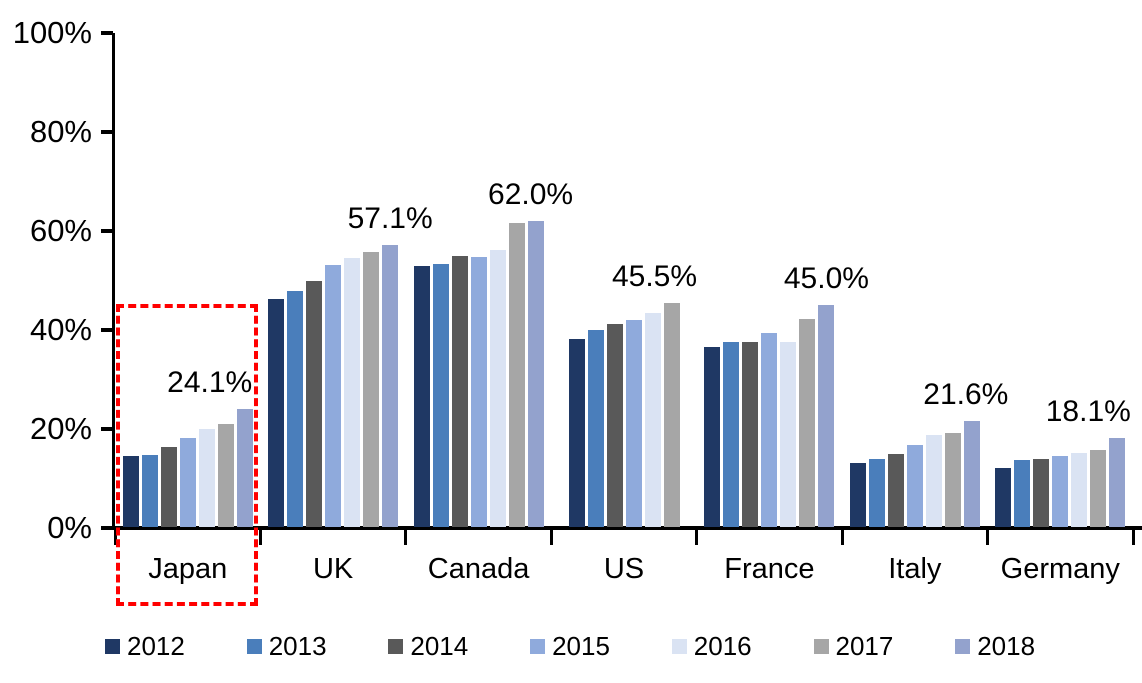 The height and width of the screenshot is (683, 1142). What do you see at coordinates (914, 486) in the screenshot?
I see `bar-2015-italy` at bounding box center [914, 486].